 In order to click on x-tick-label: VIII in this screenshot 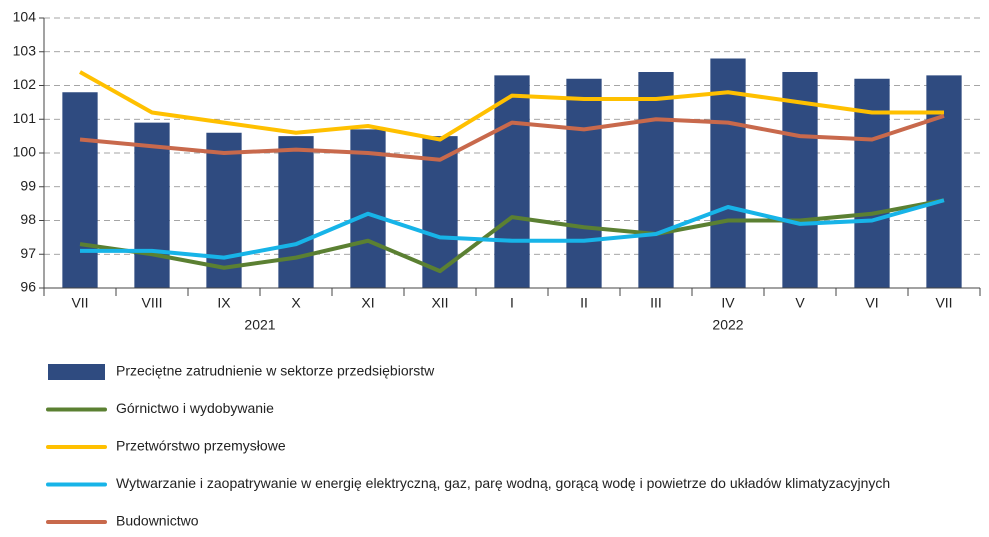, I will do `click(151, 303)`.